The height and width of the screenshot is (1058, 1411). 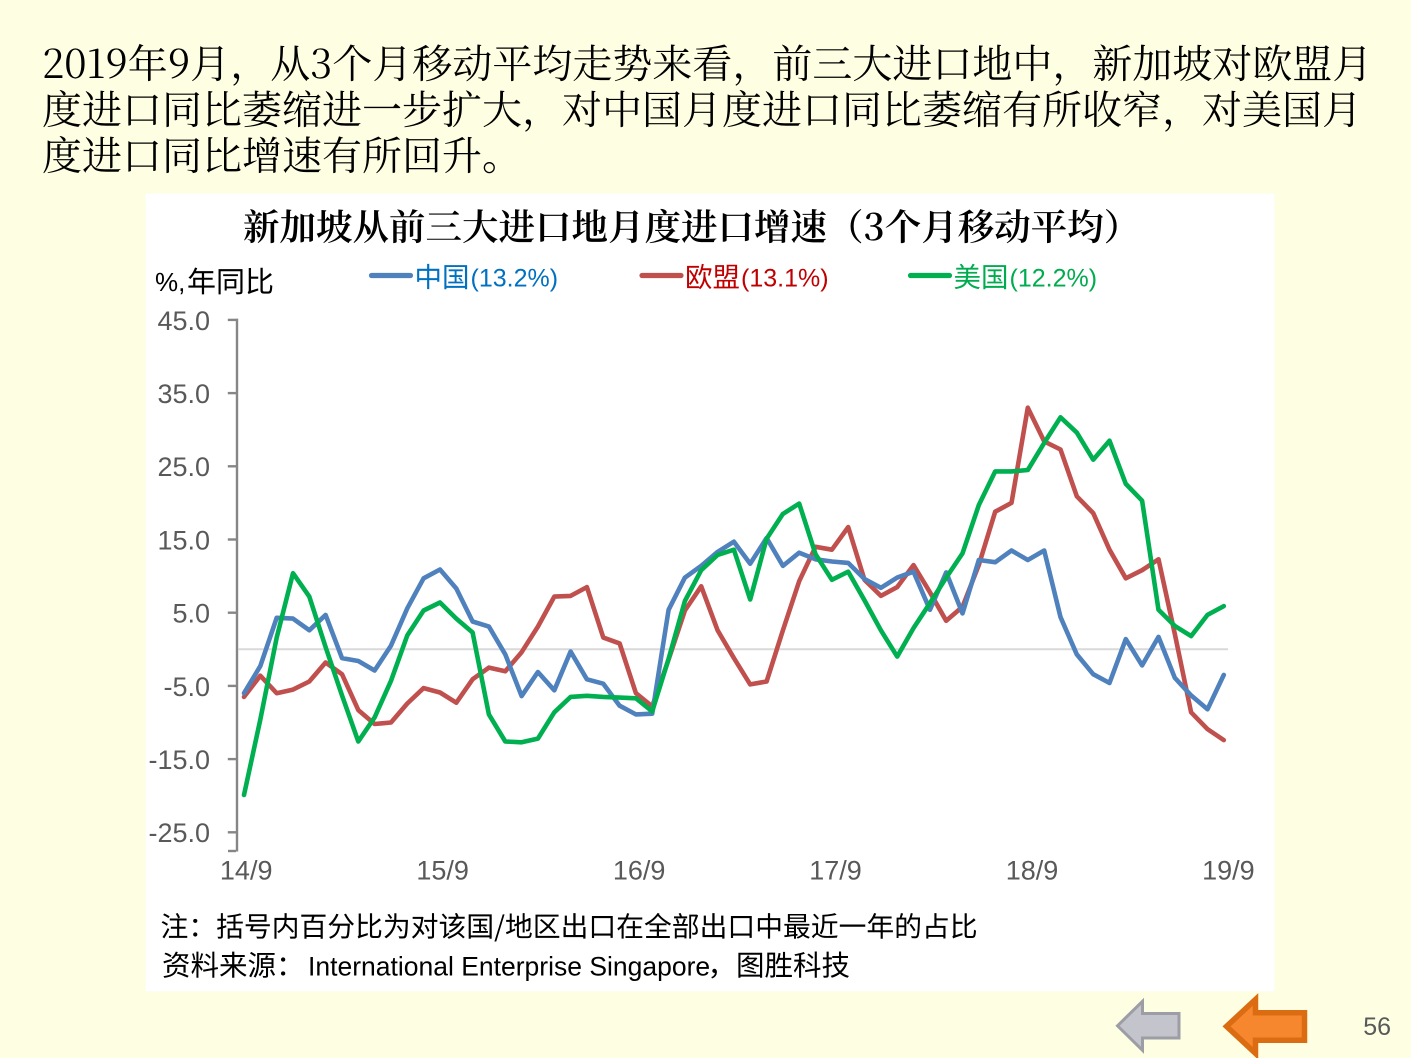 What do you see at coordinates (191, 614) in the screenshot?
I see `svg-text: 5.0` at bounding box center [191, 614].